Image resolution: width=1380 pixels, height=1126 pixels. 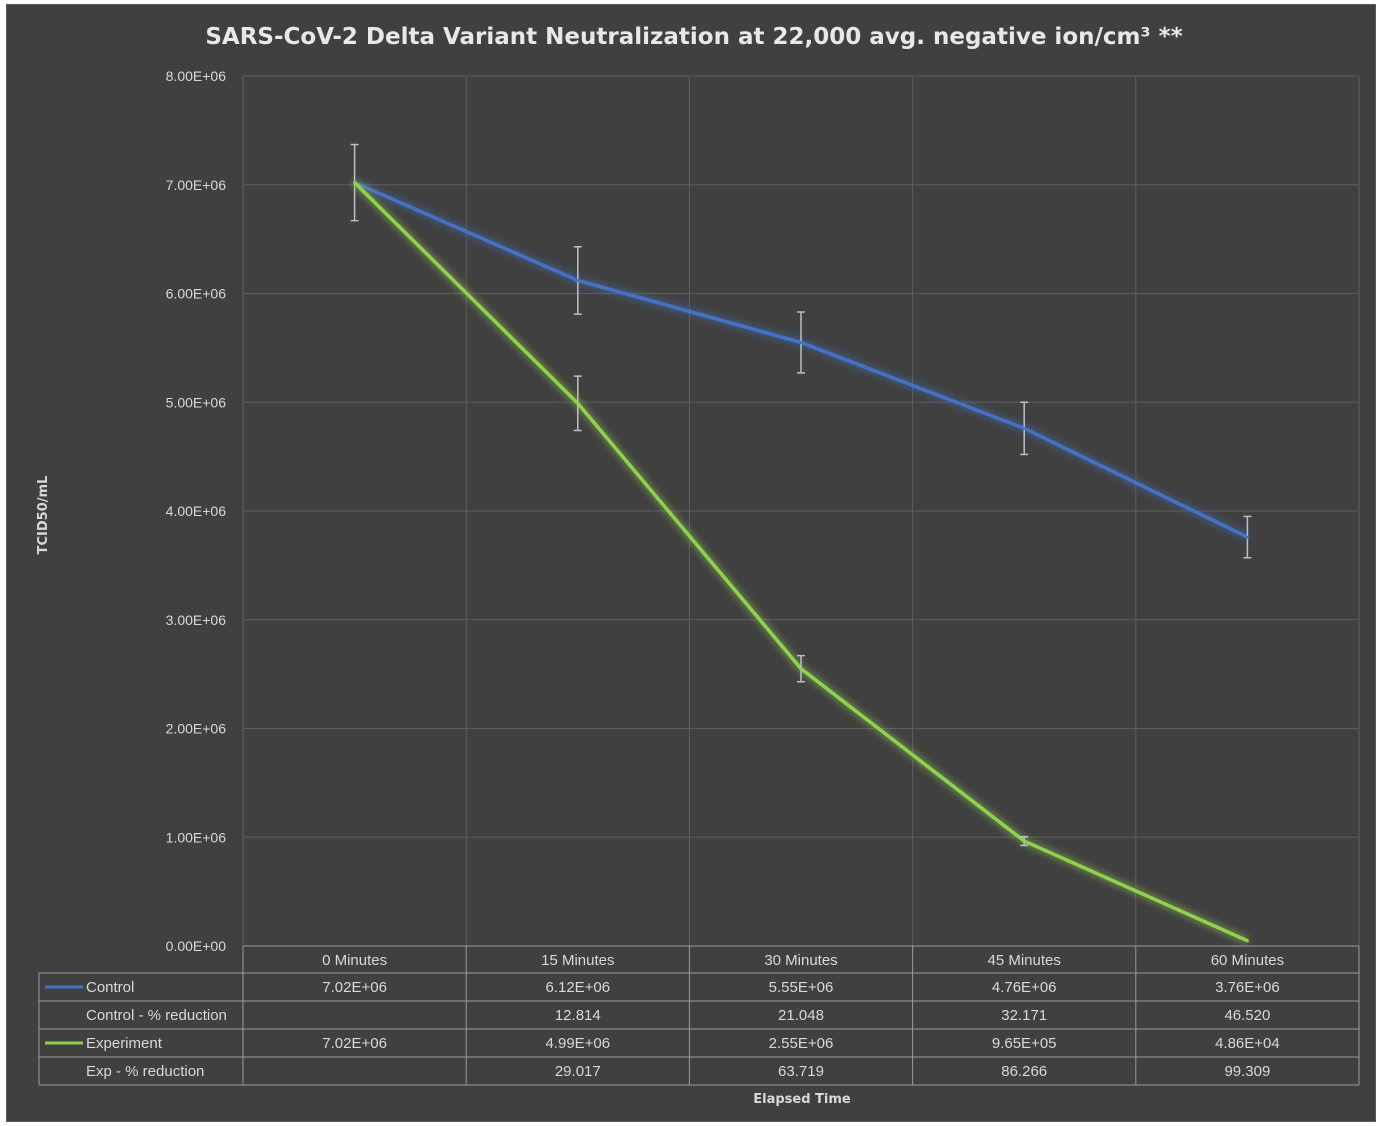 I want to click on table-cell: 3.76E+06, so click(x=1247, y=987).